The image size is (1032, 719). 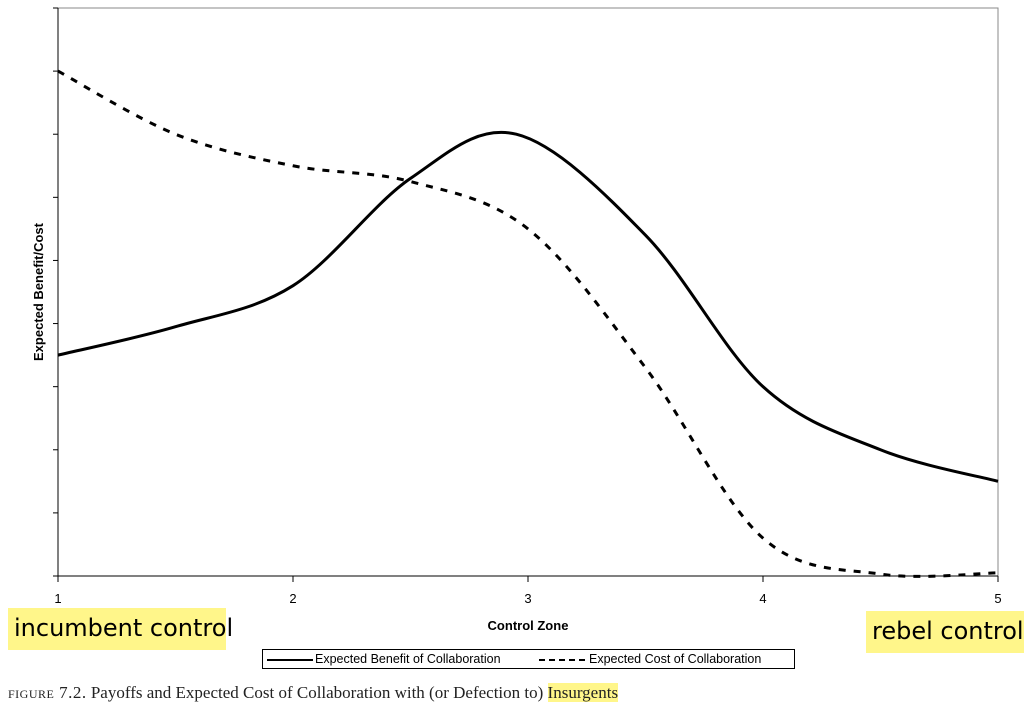 What do you see at coordinates (528, 625) in the screenshot?
I see `x-axis-title: Control Zone` at bounding box center [528, 625].